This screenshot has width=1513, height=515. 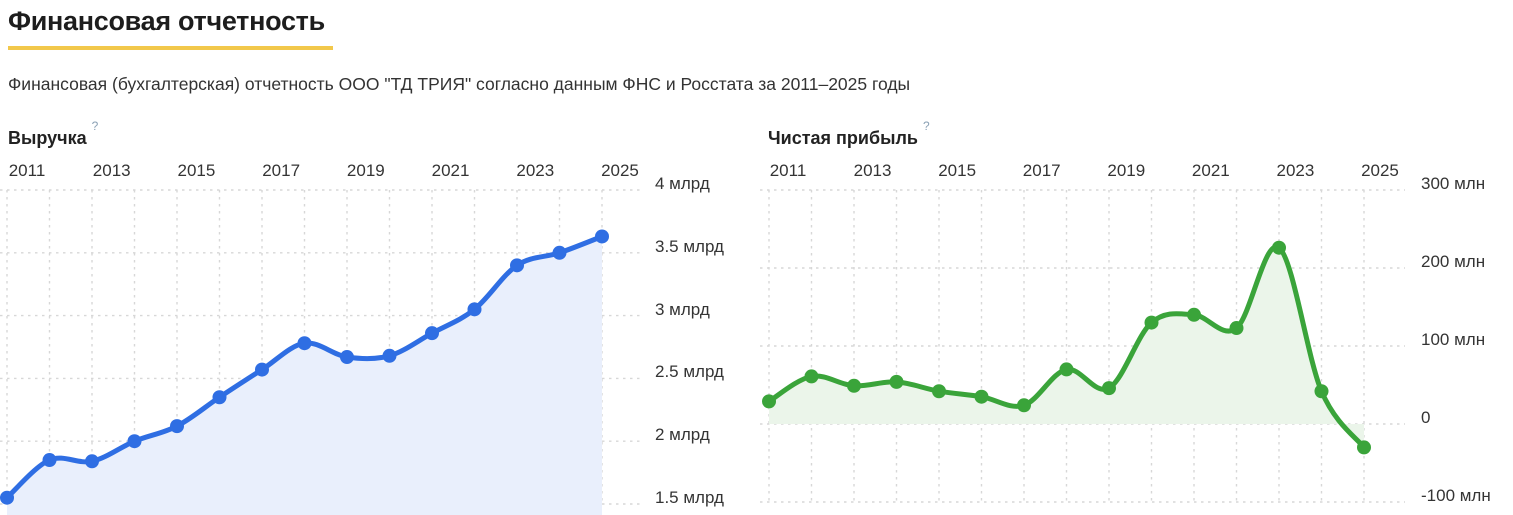 What do you see at coordinates (170, 27) in the screenshot?
I see `page-title: Финансовая отчетность` at bounding box center [170, 27].